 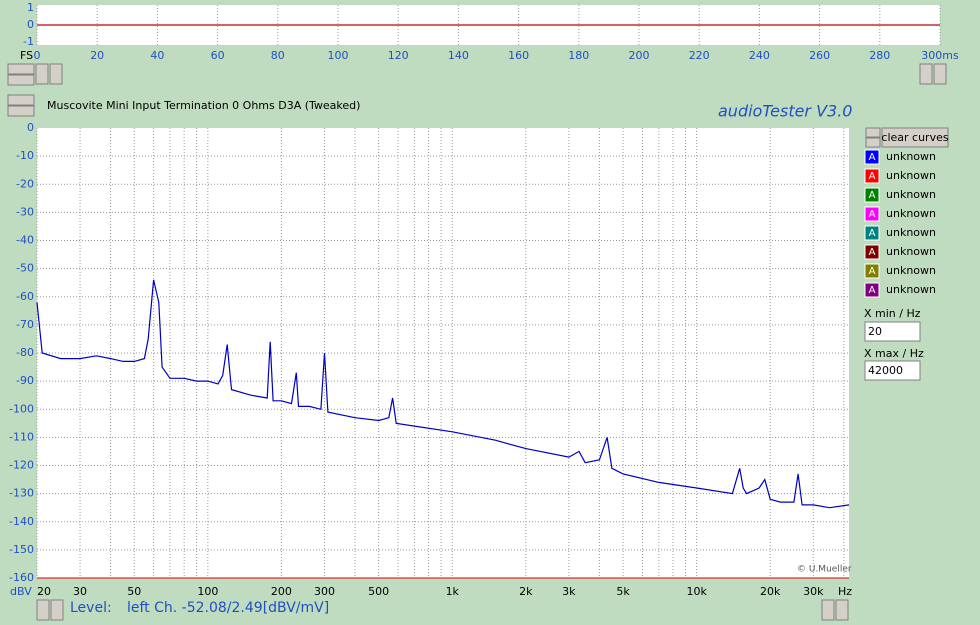 I want to click on x-tick-label: 1k, so click(x=453, y=591).